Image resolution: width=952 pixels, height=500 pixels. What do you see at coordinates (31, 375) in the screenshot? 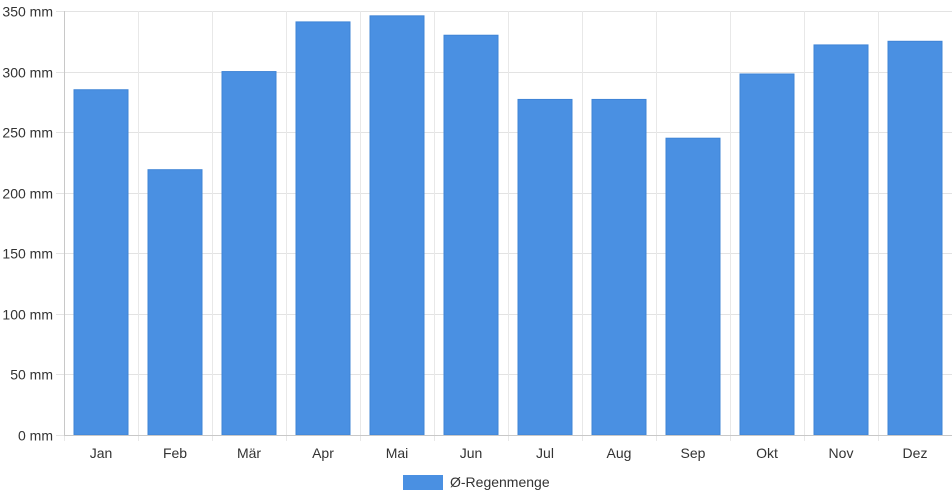
I see `y-tick-label: 50 mm` at bounding box center [31, 375].